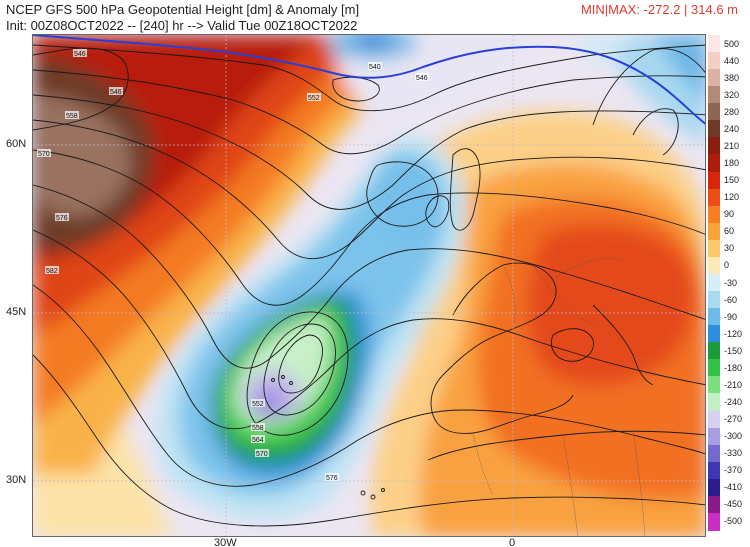  What do you see at coordinates (731, 299) in the screenshot?
I see `colorbar-tick-label: -60` at bounding box center [731, 299].